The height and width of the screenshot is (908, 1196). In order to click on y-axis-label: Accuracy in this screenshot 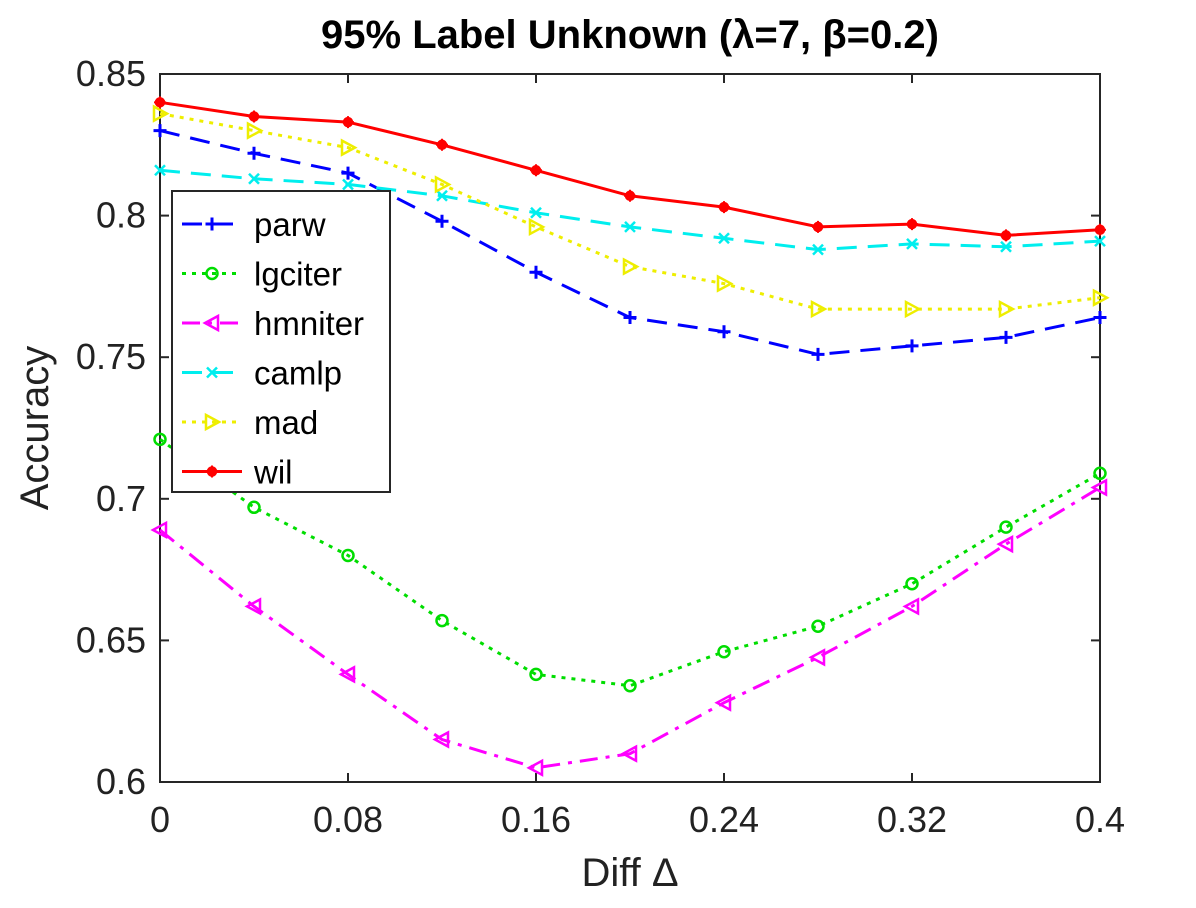, I will do `click(35, 428)`.